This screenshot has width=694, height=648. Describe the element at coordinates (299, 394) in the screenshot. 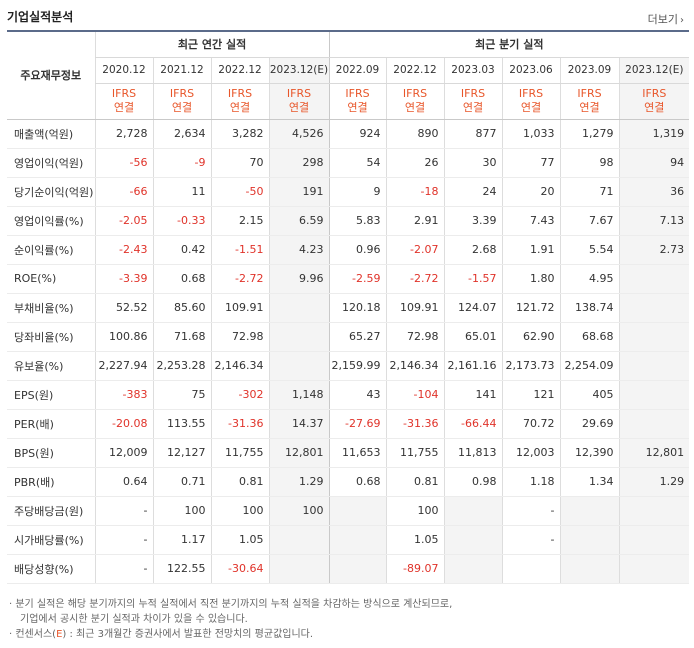

I see `table-cell: 1,148` at that location.